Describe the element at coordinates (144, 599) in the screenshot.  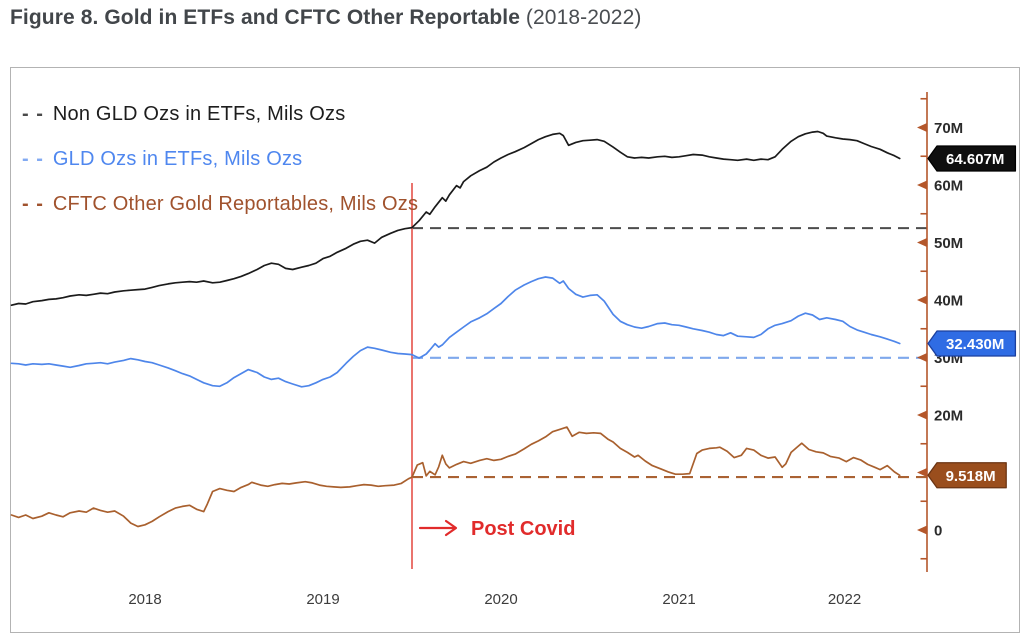
I see `x-tick-label: 2018` at that location.